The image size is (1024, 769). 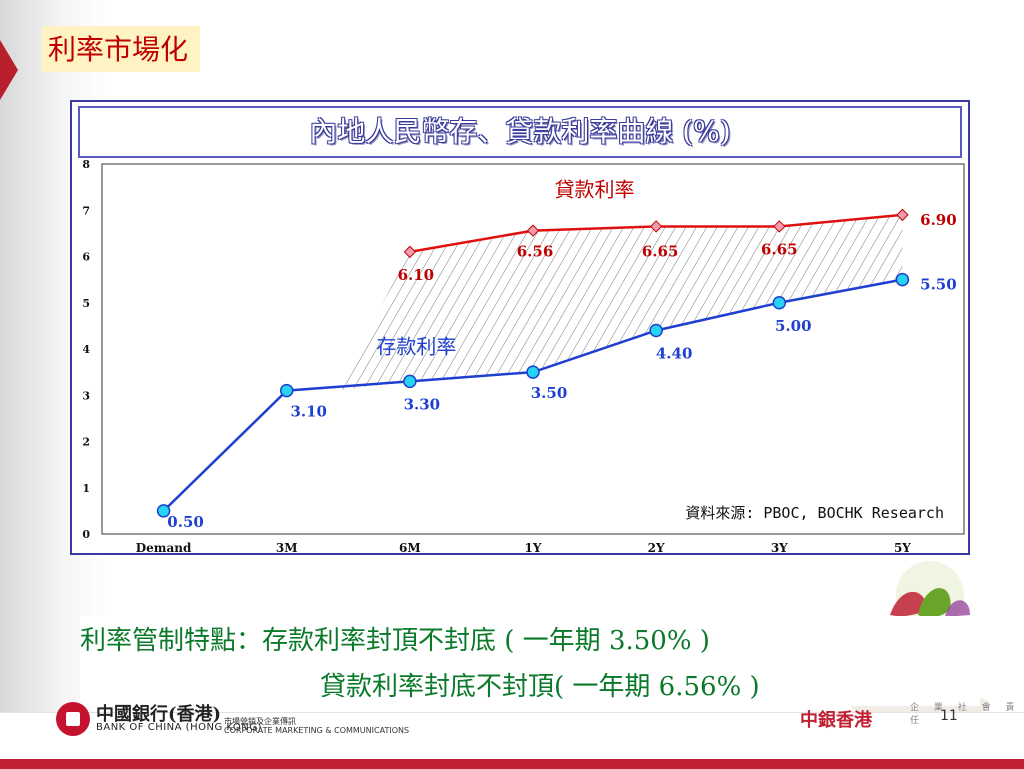 I want to click on y-tick-label: 7, so click(x=86, y=210).